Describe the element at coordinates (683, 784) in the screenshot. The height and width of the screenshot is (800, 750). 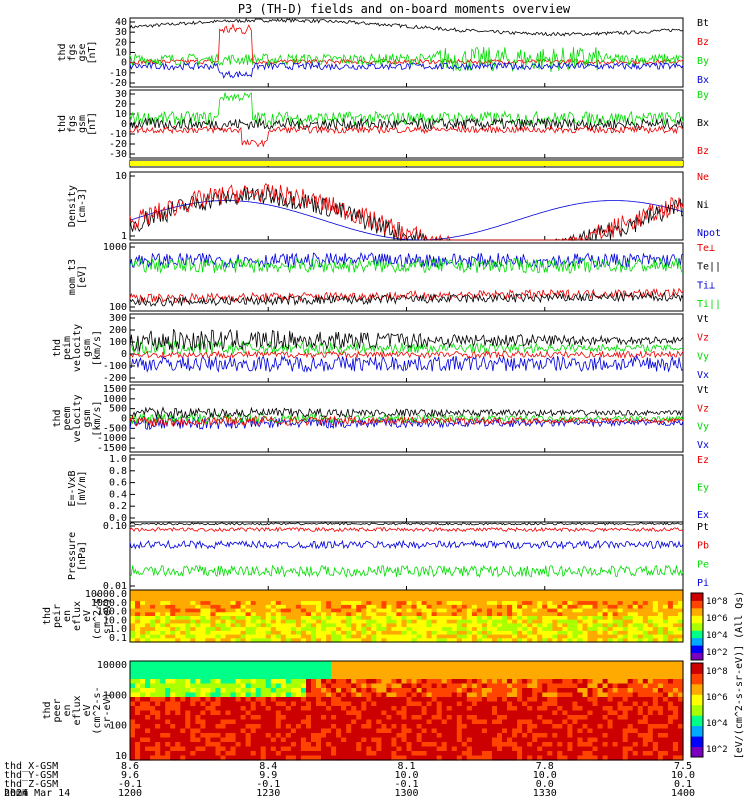
I see `x-axis-value: 0.1` at that location.